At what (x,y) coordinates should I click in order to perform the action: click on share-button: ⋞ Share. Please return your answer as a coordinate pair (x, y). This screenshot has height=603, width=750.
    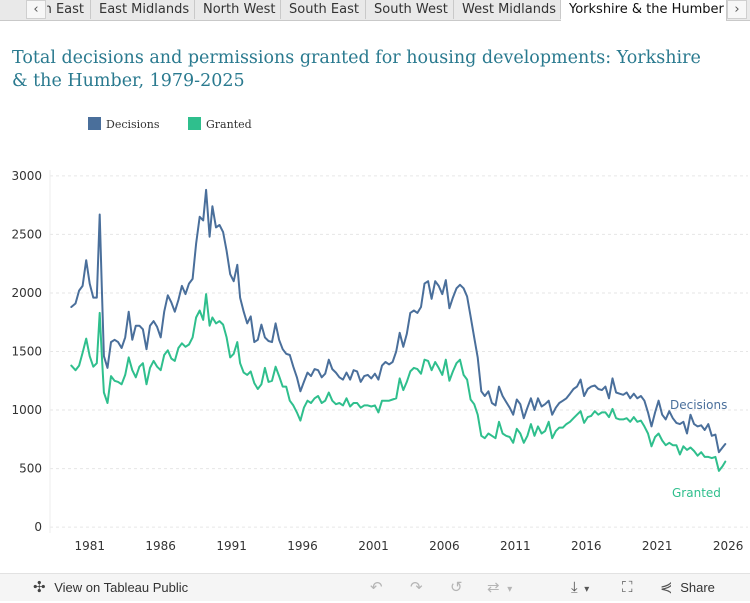
    Looking at the image, I should click on (687, 587).